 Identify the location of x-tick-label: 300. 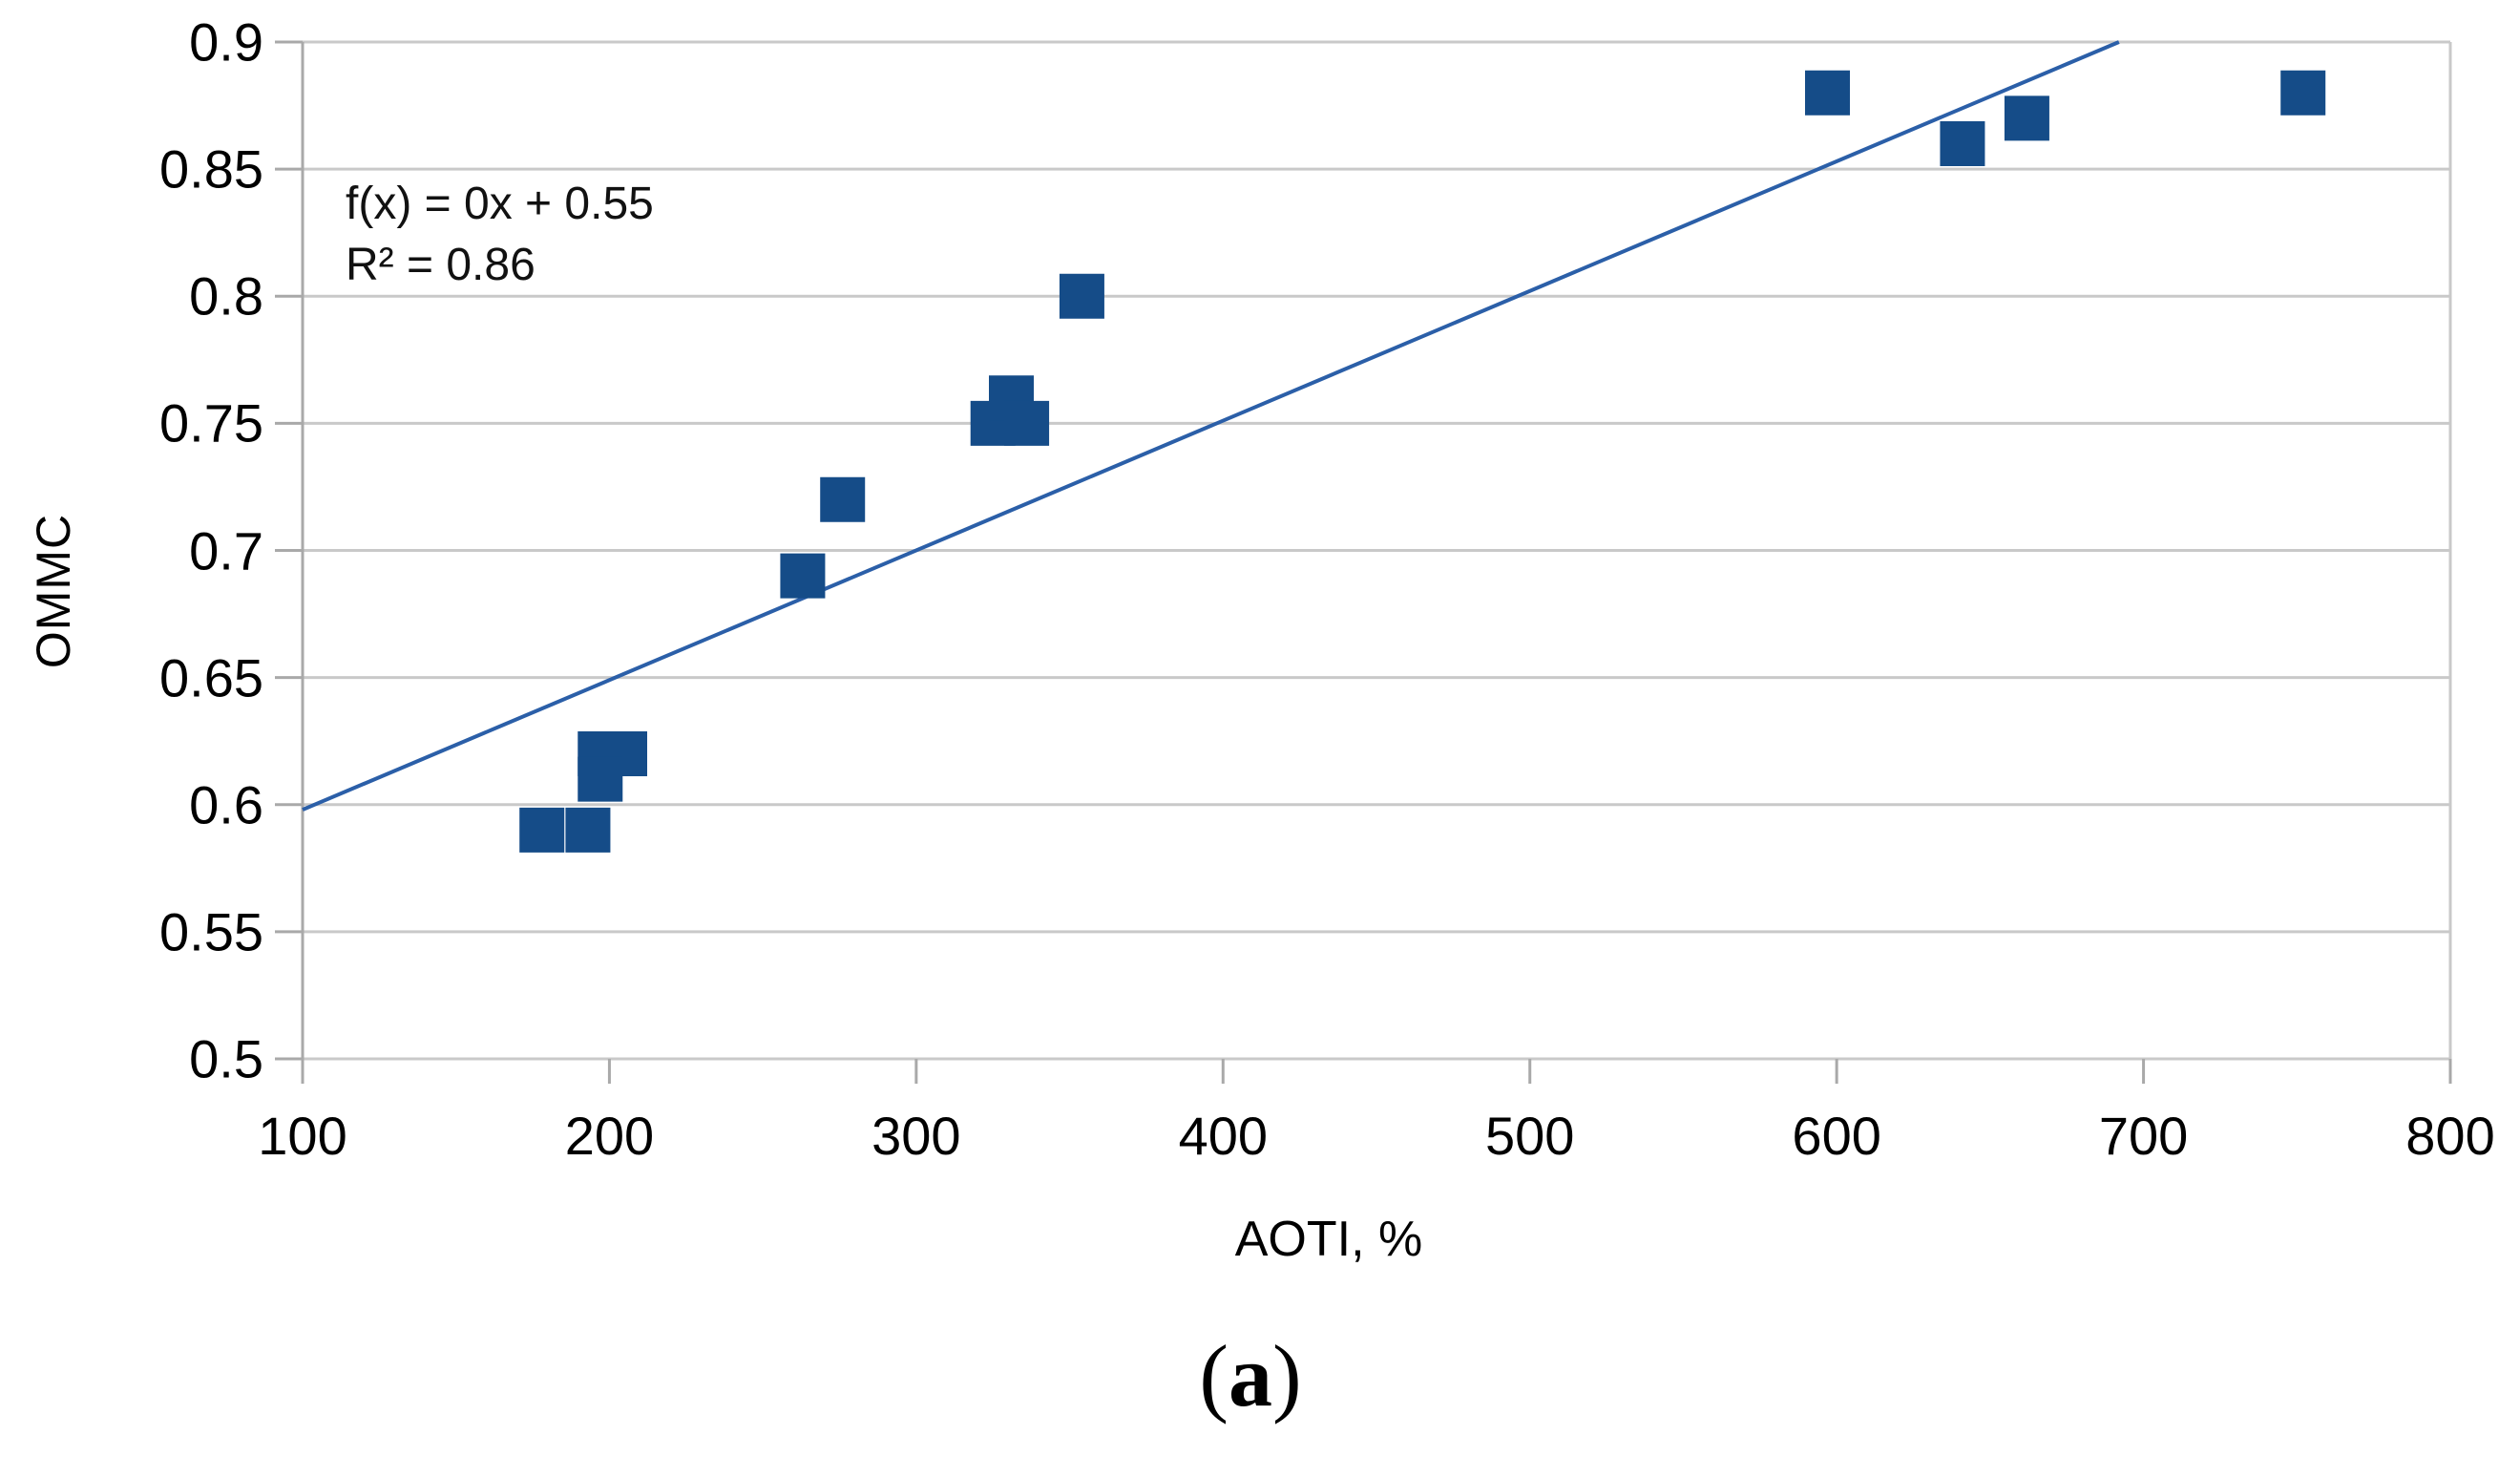
(917, 1136).